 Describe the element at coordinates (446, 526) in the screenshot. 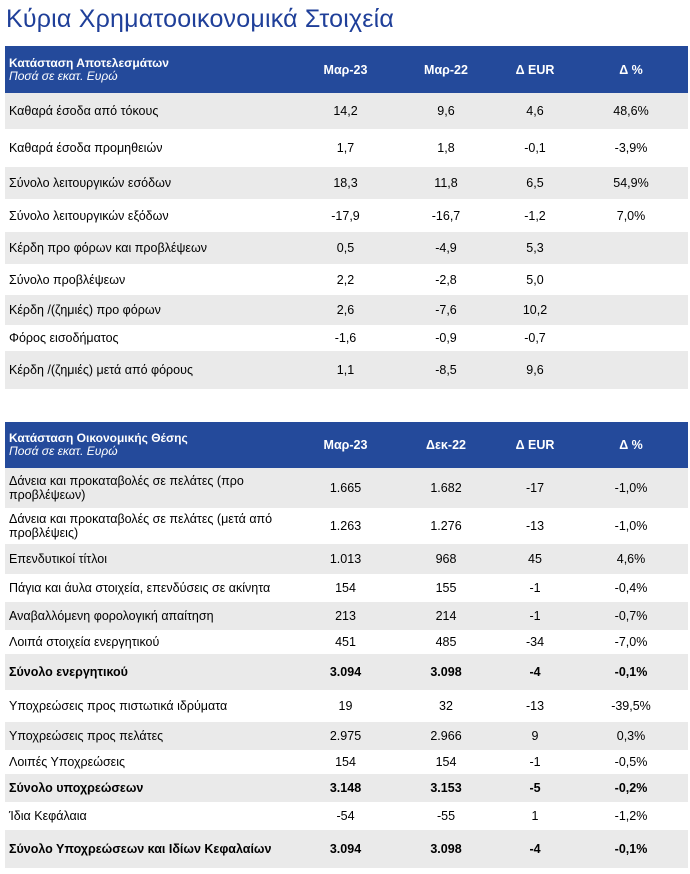

I see `cell-value: 1.276` at that location.